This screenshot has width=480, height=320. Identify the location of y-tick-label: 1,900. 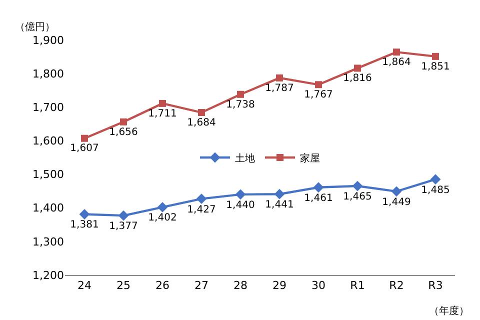
(48, 40).